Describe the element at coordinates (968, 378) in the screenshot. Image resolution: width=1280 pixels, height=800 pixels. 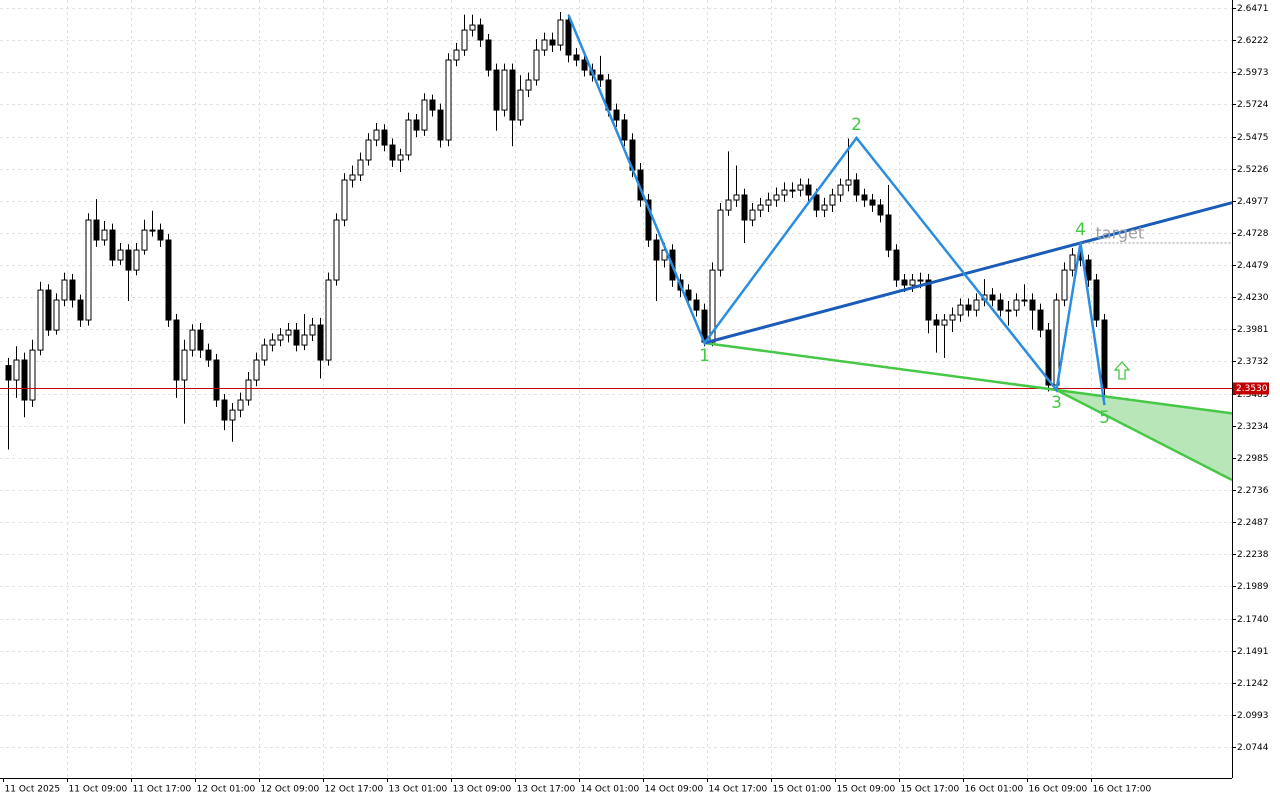
I see `lower-trend-line` at that location.